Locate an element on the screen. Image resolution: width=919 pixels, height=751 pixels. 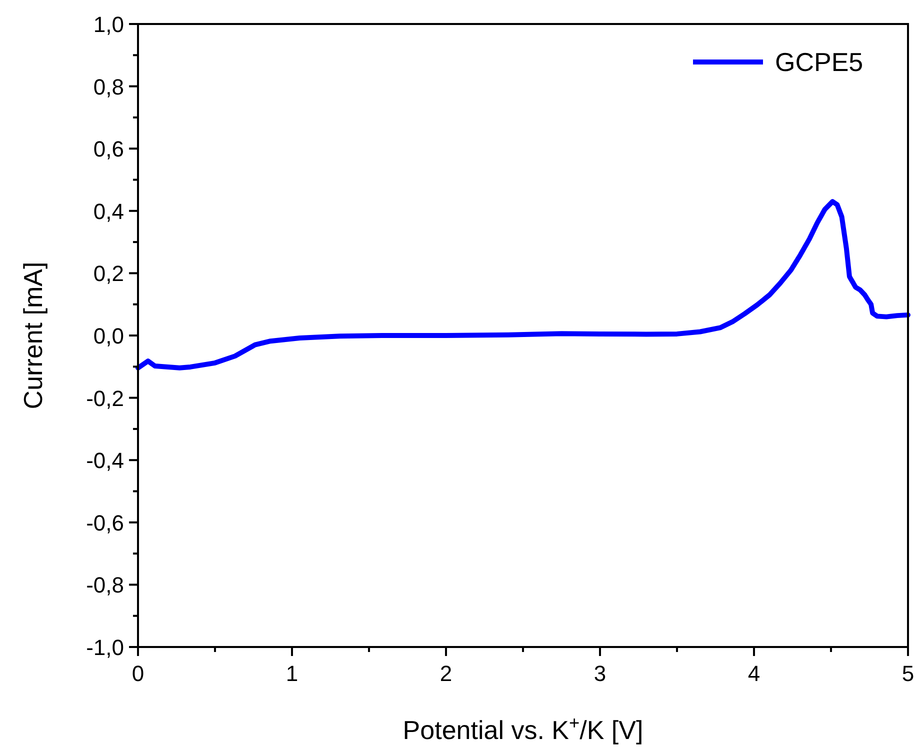
y-tick-label: -0,4 is located at coordinates (105, 461).